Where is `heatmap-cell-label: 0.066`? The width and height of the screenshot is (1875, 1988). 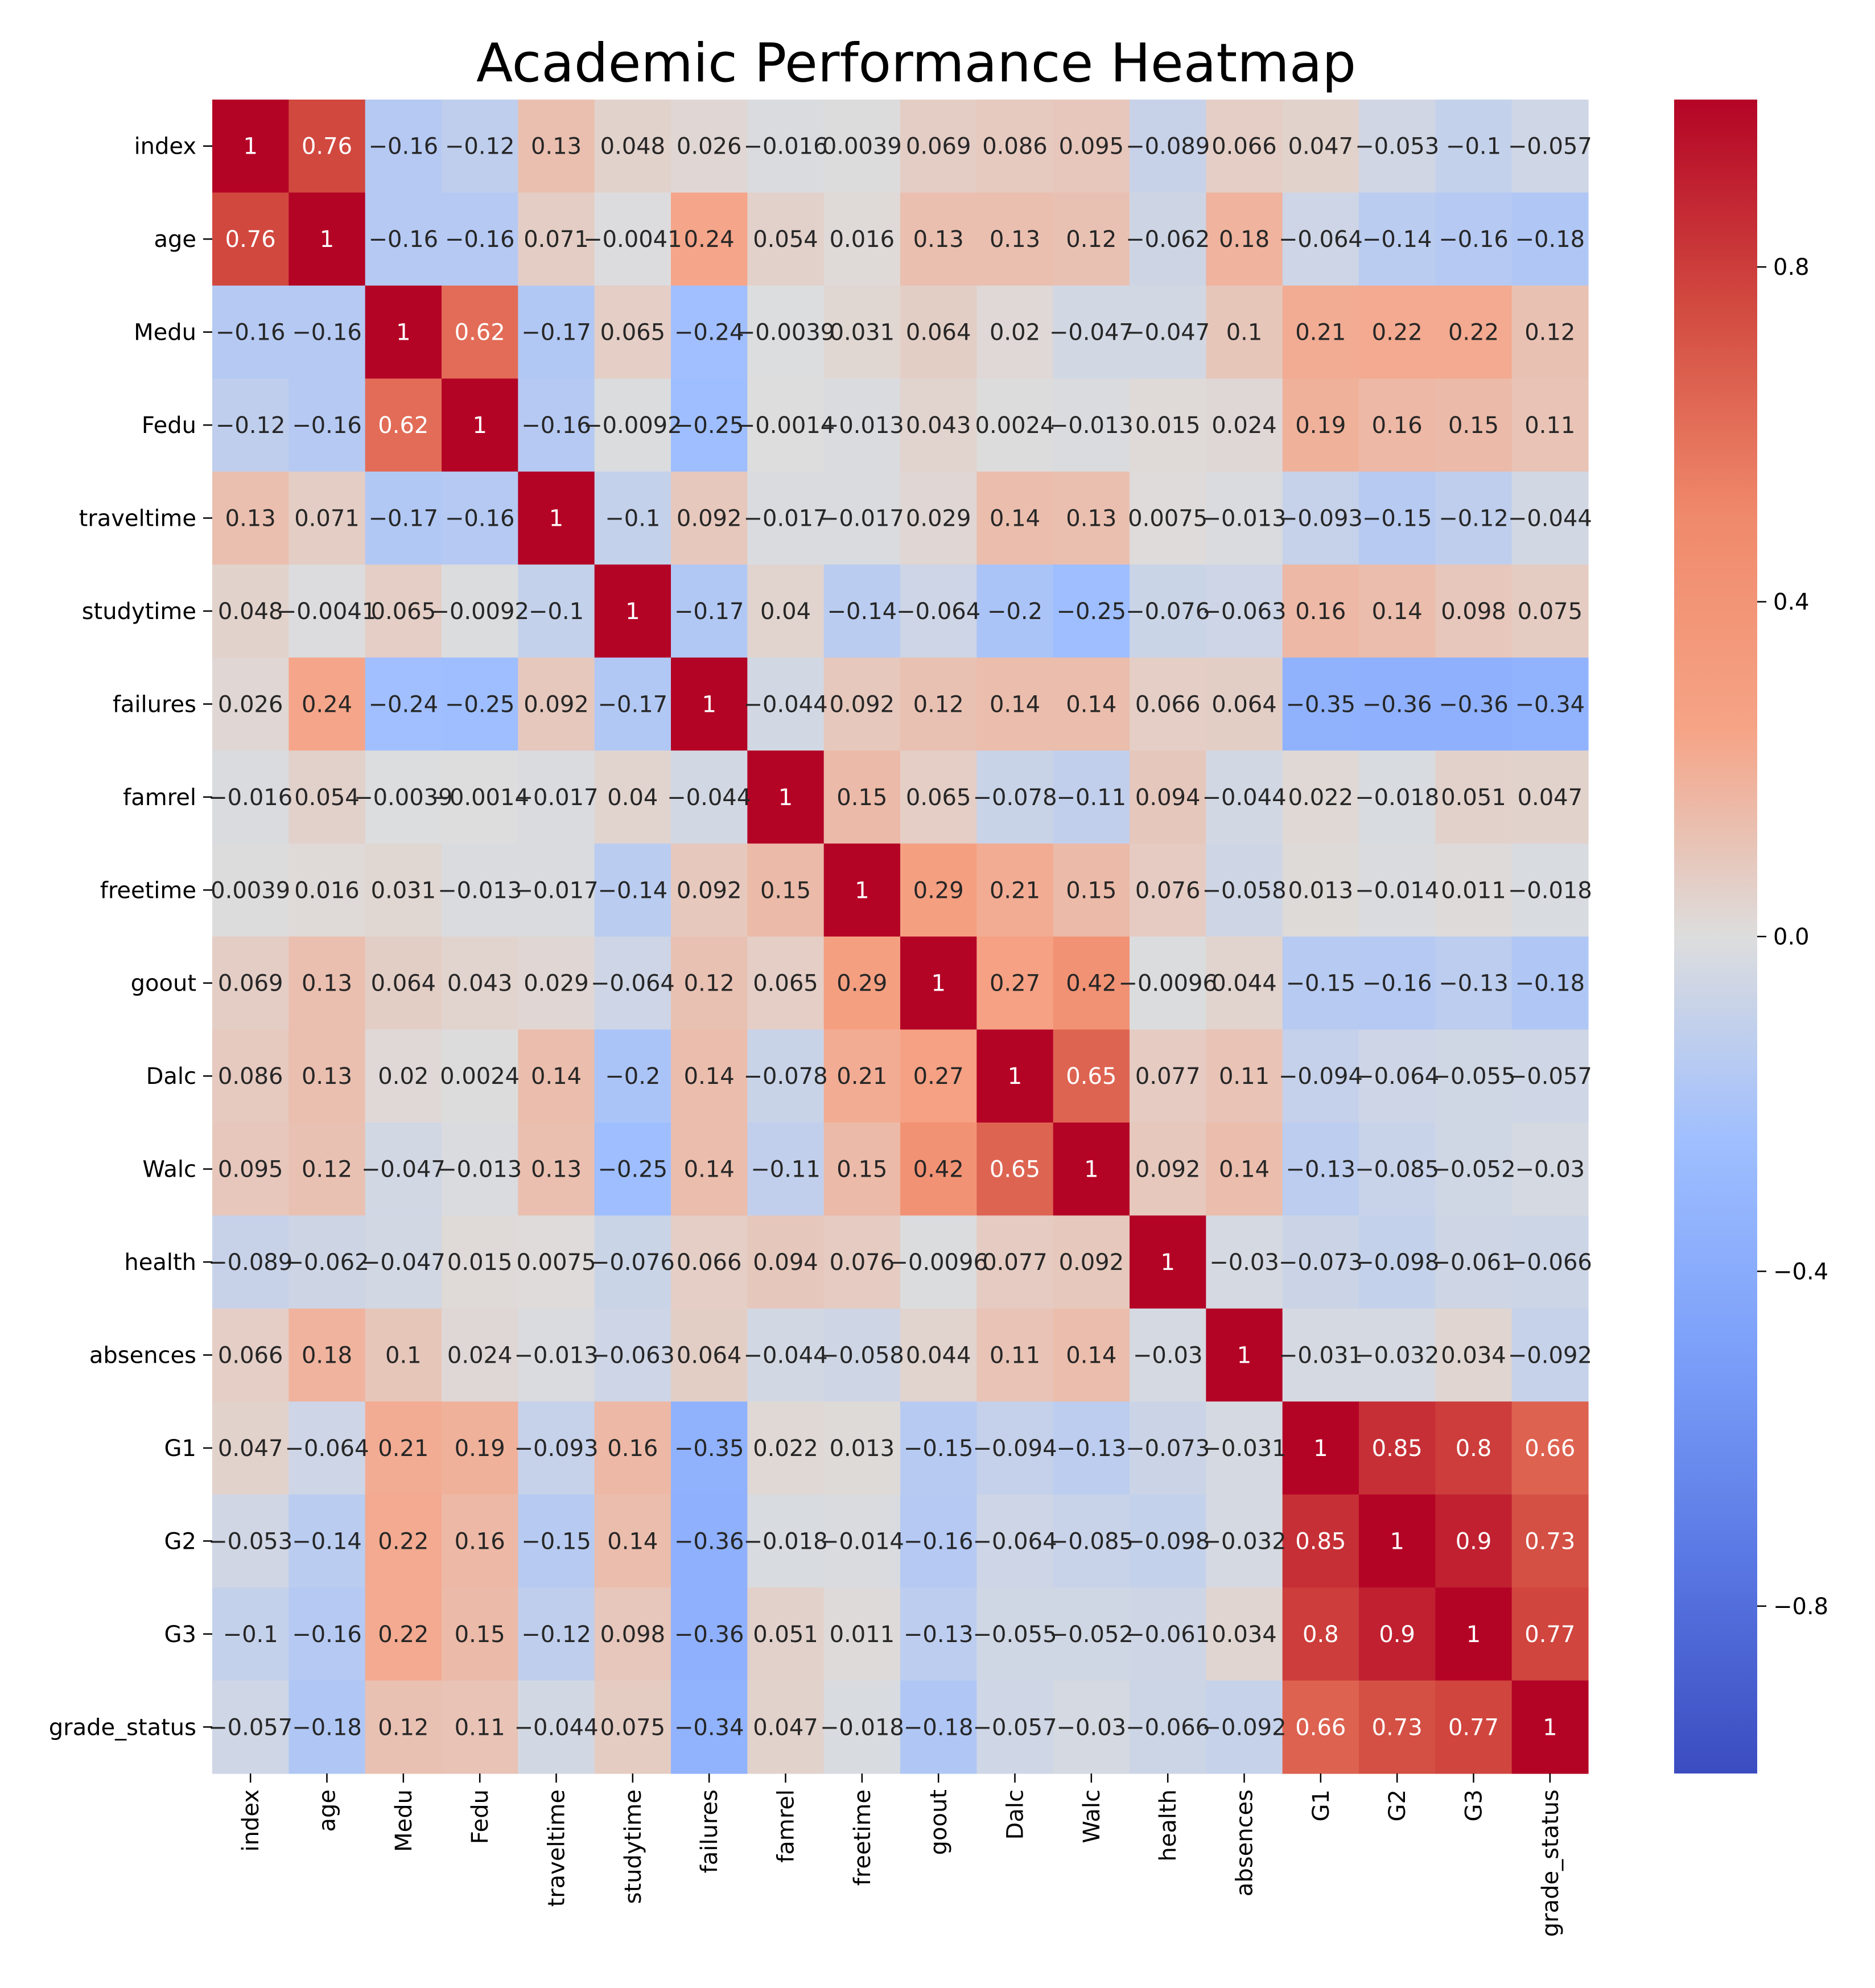
heatmap-cell-label: 0.066 is located at coordinates (1244, 147).